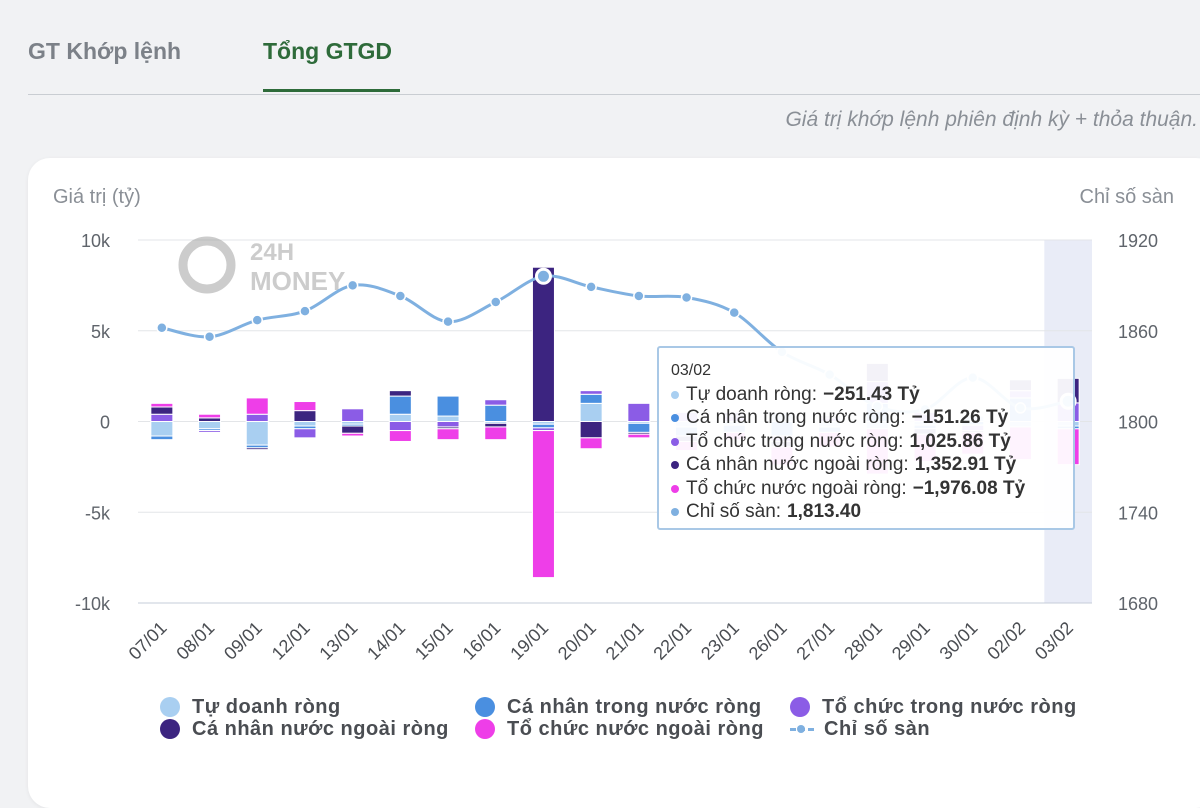  Describe the element at coordinates (720, 641) in the screenshot. I see `x-tick-label: 23/01` at that location.